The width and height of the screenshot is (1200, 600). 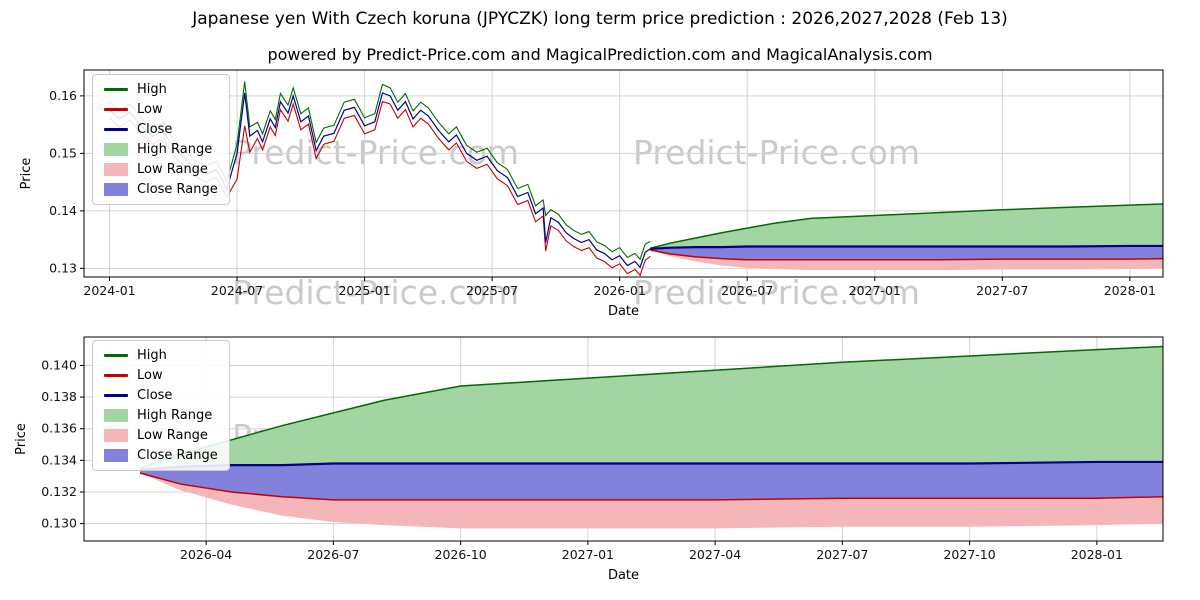 What do you see at coordinates (59, 523) in the screenshot?
I see `y-tick-label: 0.130` at bounding box center [59, 523].